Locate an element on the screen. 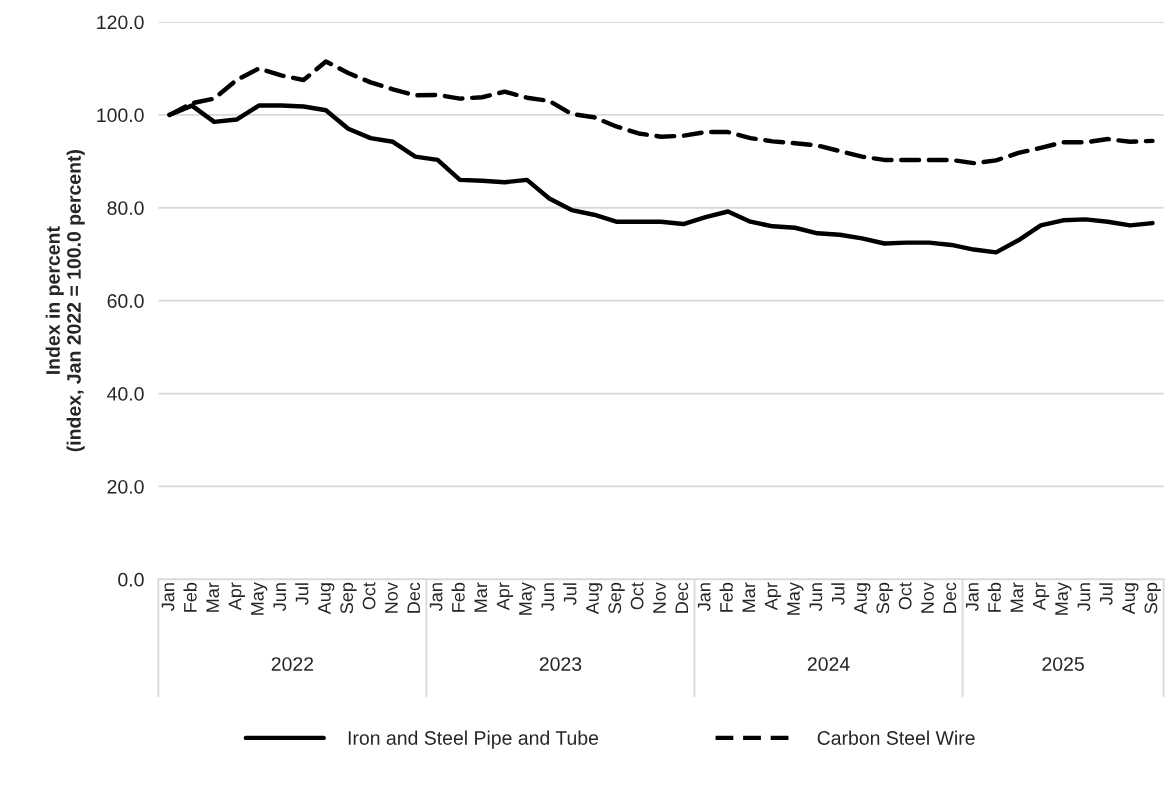 The width and height of the screenshot is (1173, 785). y-tick-label: 60.0 is located at coordinates (125, 301).